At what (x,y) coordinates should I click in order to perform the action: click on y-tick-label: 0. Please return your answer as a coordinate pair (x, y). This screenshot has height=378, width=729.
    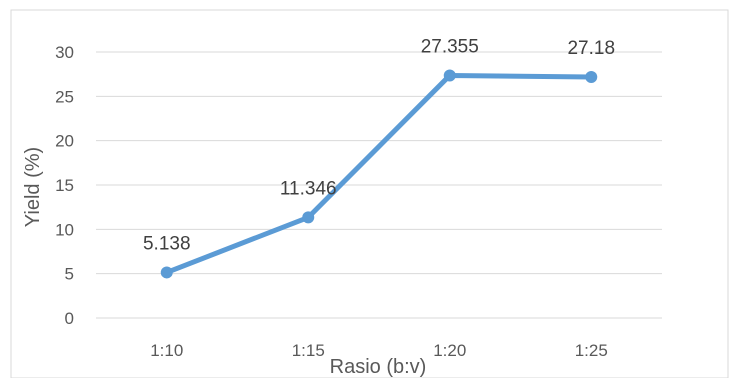
    Looking at the image, I should click on (69, 318).